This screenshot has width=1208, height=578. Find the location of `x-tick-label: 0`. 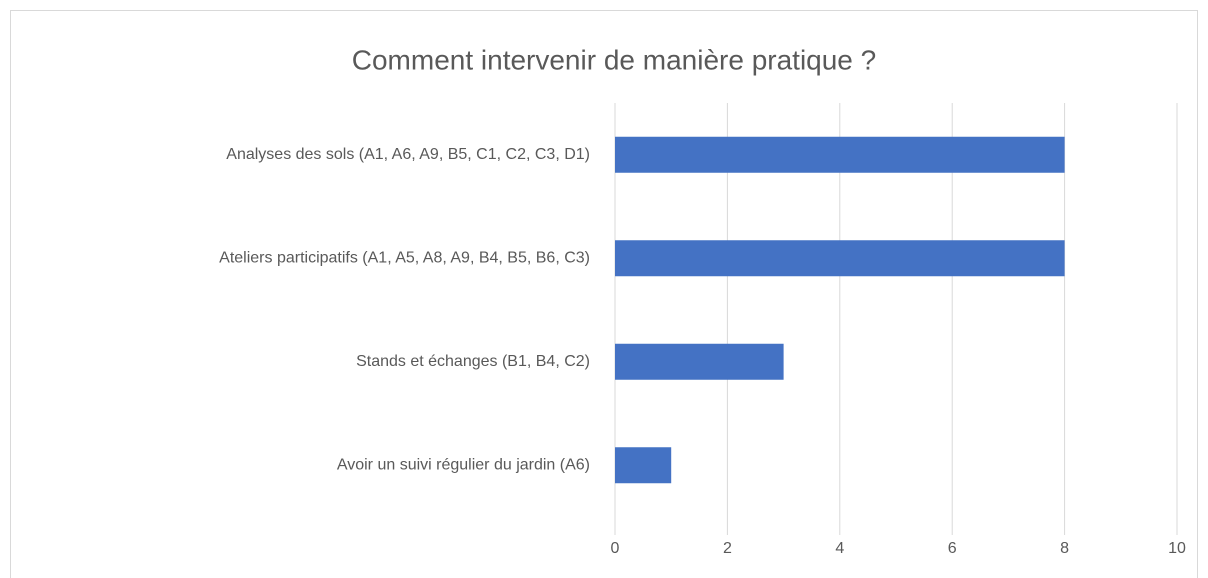

x-tick-label: 0 is located at coordinates (615, 548).